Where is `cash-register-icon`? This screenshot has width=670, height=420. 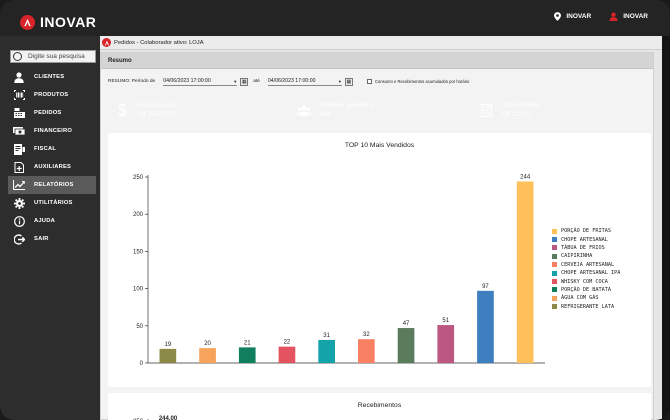
cash-register-icon is located at coordinates (19, 113).